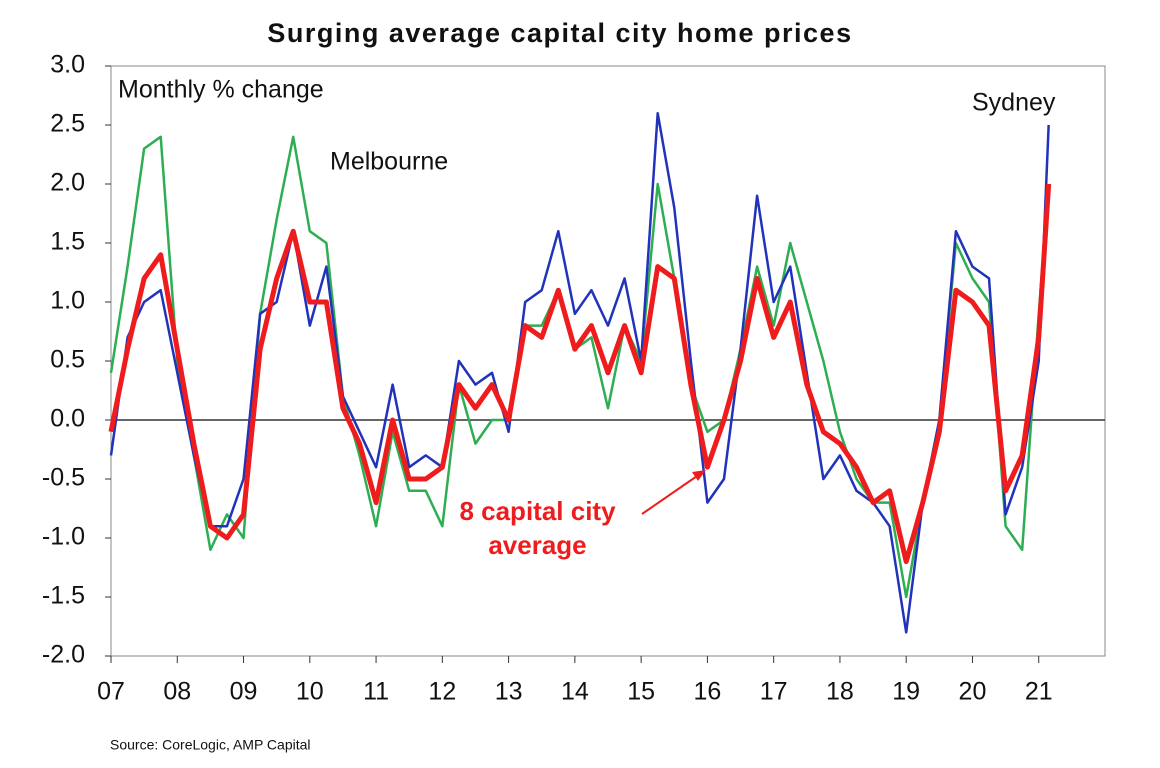 The image size is (1160, 768). I want to click on series-label: Melbourne, so click(389, 162).